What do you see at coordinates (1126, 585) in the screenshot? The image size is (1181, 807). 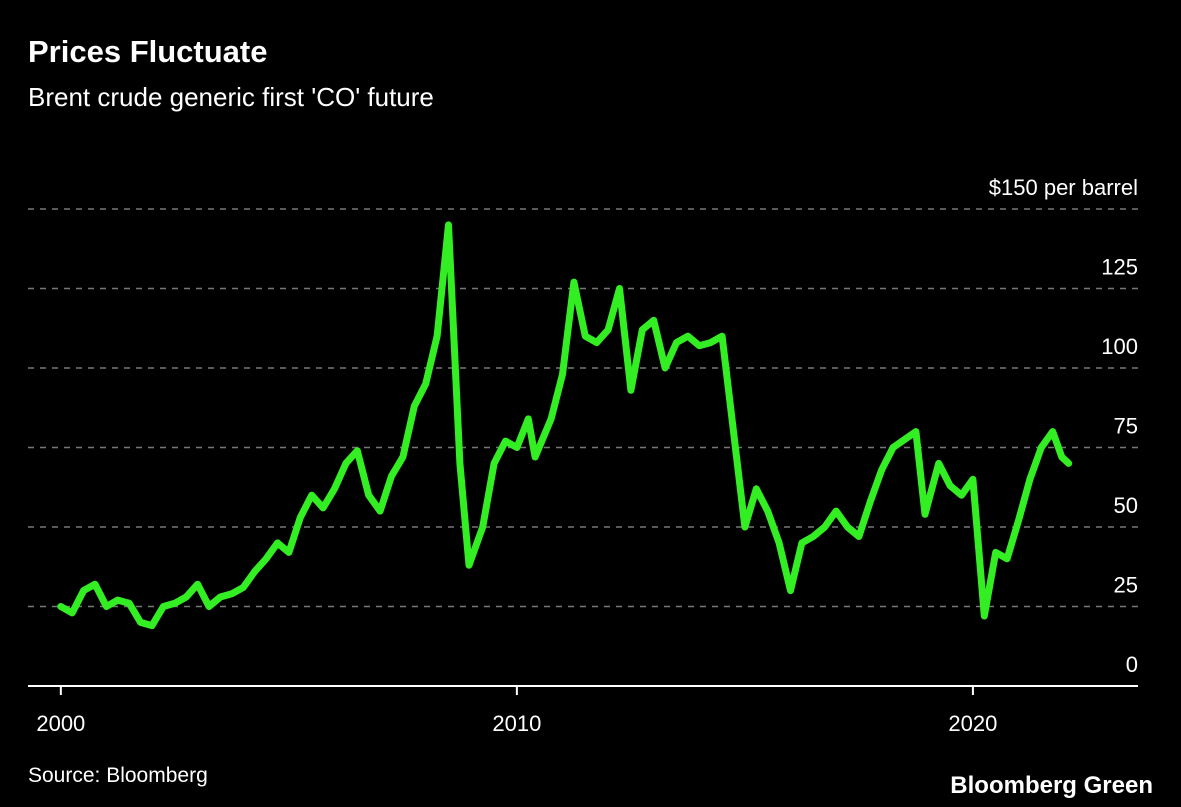 I see `y-tick-label: 25` at bounding box center [1126, 585].